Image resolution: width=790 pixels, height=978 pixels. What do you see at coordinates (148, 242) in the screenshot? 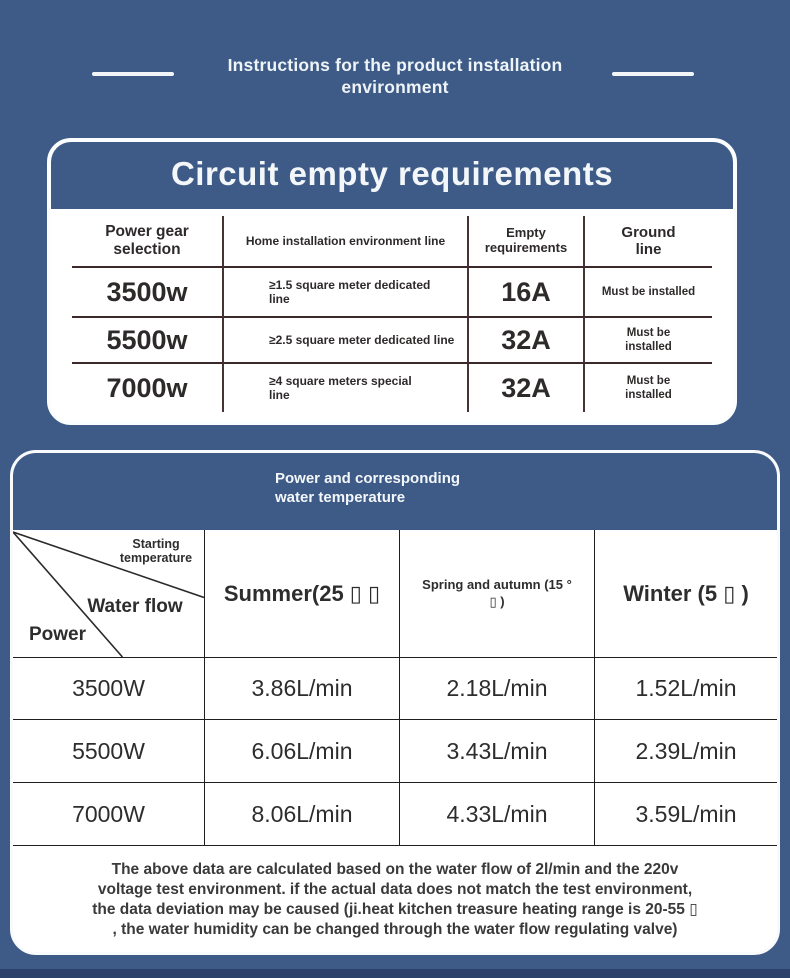
I see `column-header-power-gear: Power gear selection` at bounding box center [148, 242].